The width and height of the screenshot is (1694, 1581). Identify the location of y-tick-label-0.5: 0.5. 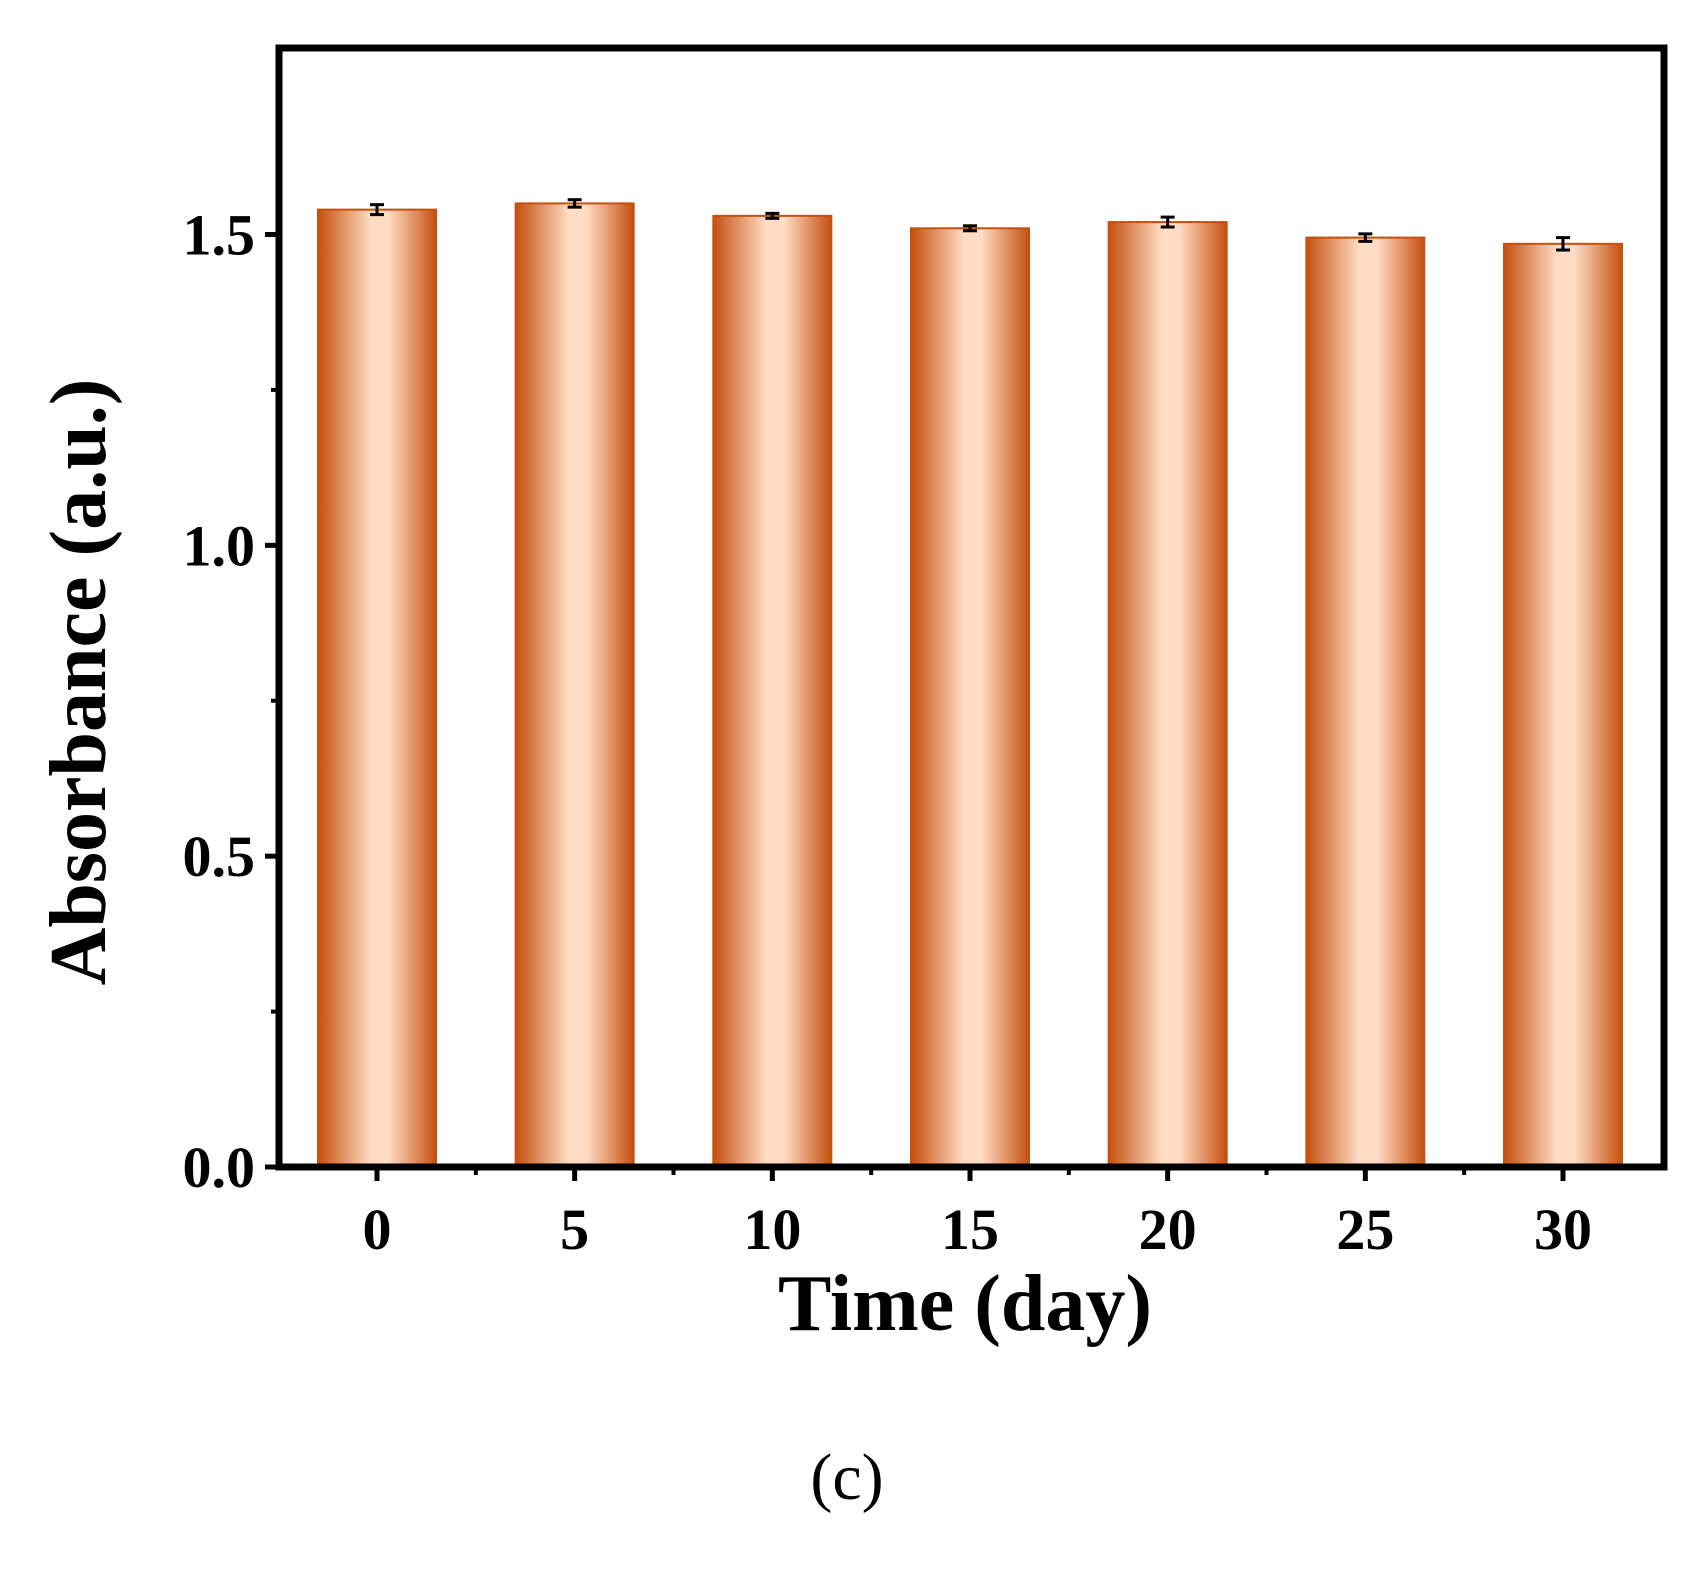
(219, 856).